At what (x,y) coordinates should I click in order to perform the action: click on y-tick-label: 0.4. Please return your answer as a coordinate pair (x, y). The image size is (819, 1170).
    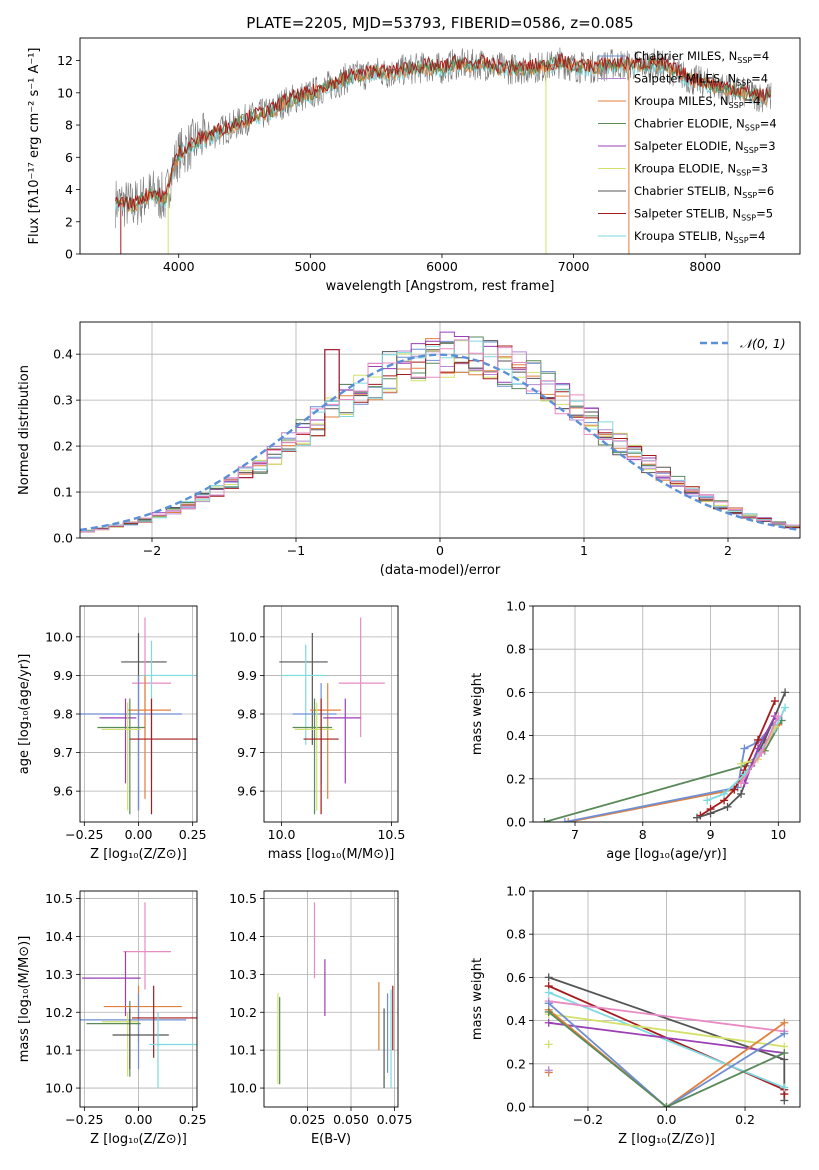
    Looking at the image, I should click on (516, 1020).